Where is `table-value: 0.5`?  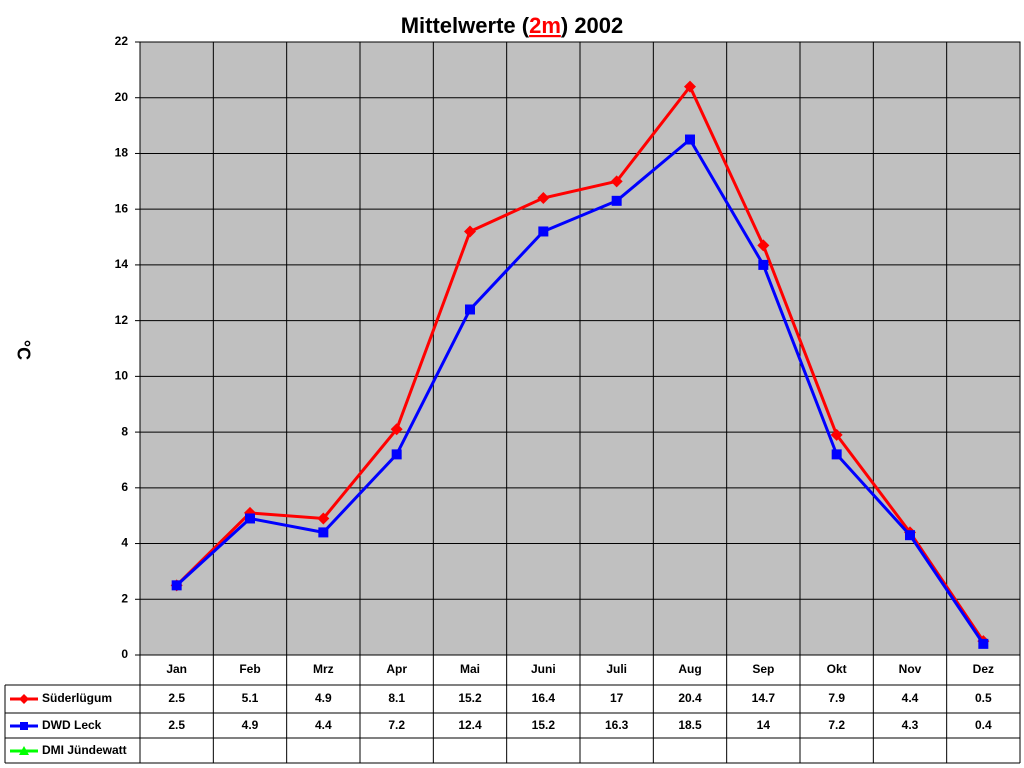 table-value: 0.5 is located at coordinates (983, 698).